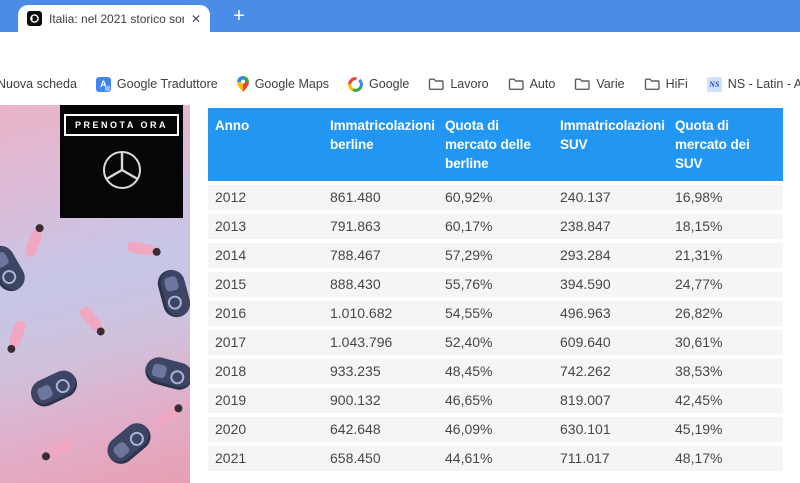 This screenshot has width=800, height=483. Describe the element at coordinates (495, 369) in the screenshot. I see `table-row: 2018 933.235 48,45% 742.262 38,53%` at that location.